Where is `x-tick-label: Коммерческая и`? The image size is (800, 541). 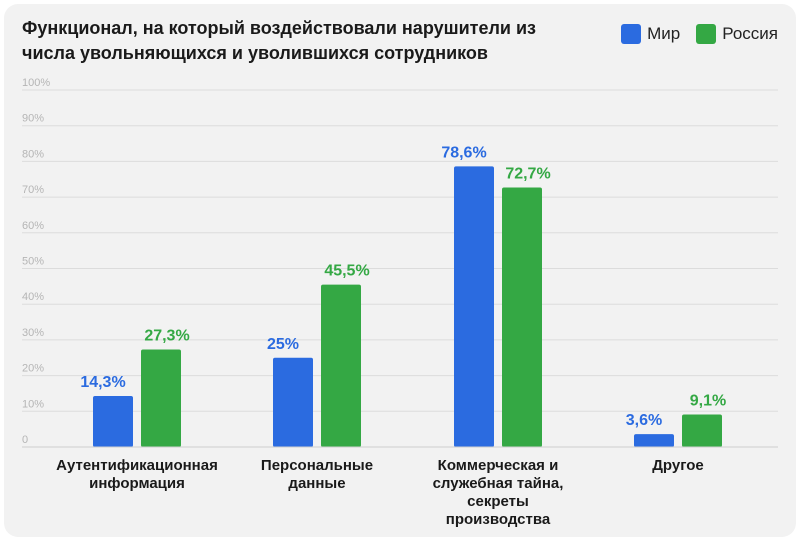 x-tick-label: Коммерческая и is located at coordinates (498, 465).